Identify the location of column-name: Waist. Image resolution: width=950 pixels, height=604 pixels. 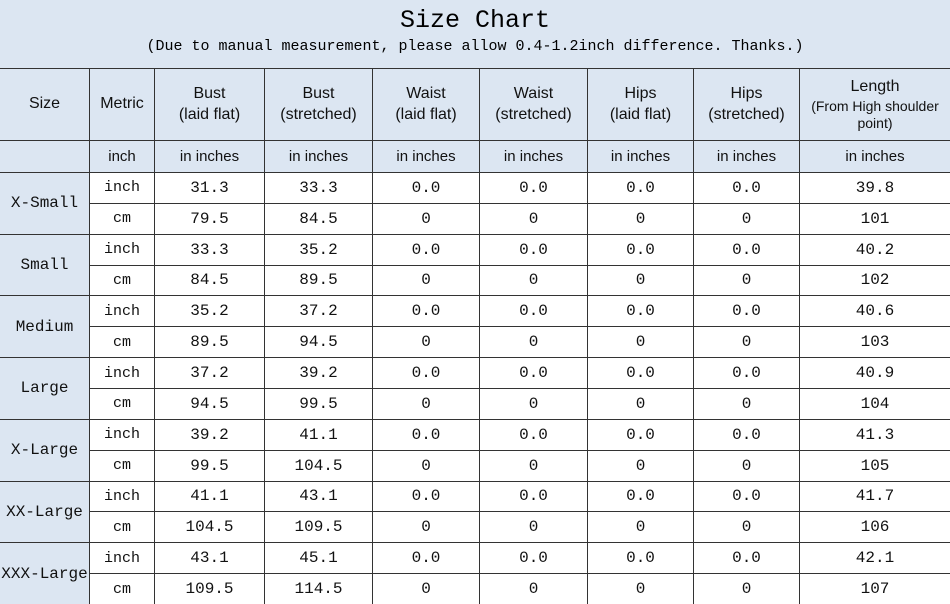
(533, 93).